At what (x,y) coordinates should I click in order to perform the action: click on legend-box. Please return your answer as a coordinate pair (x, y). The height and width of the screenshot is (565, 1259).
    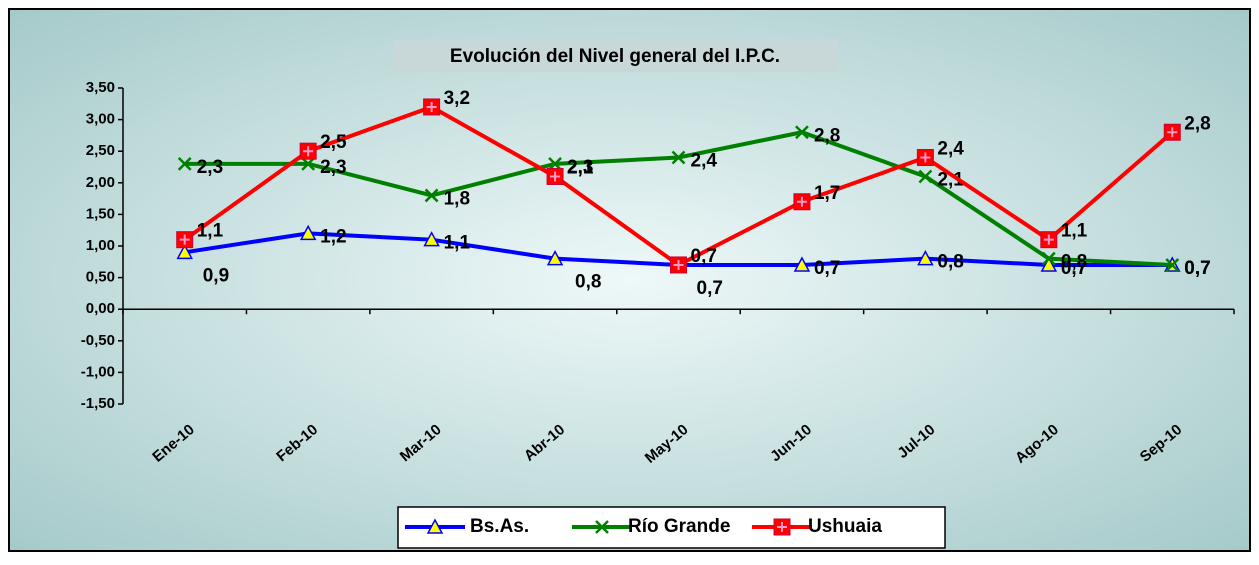
    Looking at the image, I should click on (671, 527).